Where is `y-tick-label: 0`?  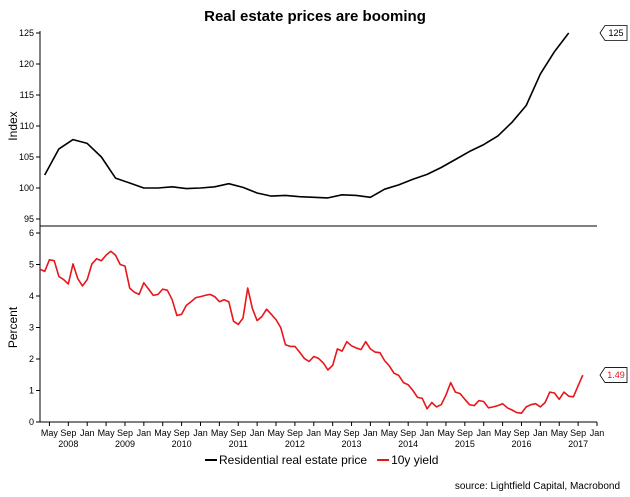
y-tick-label: 0 is located at coordinates (31, 422).